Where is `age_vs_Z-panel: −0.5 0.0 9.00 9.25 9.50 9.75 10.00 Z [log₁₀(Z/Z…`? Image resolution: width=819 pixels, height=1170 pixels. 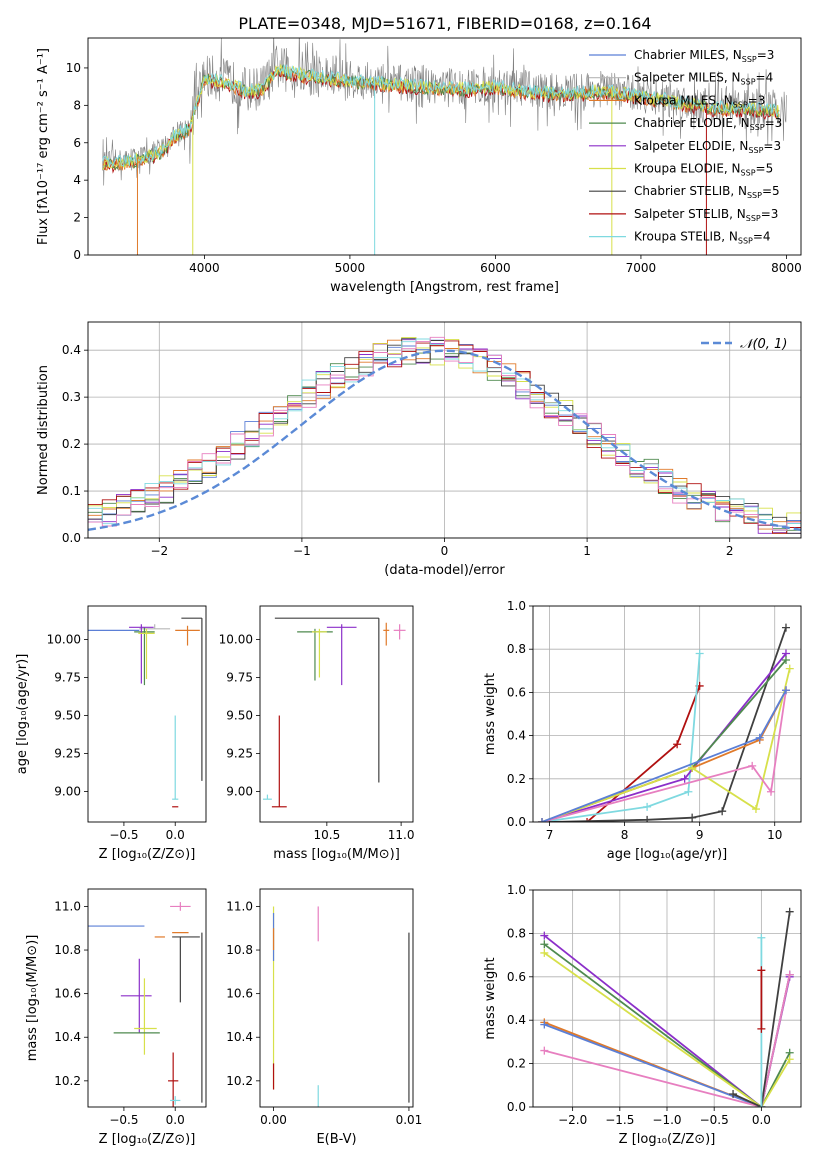 age_vs_Z-panel: −0.5 0.0 9.00 9.25 9.50 9.75 10.00 Z [log₁₀(Z/Z… is located at coordinates (111, 733).